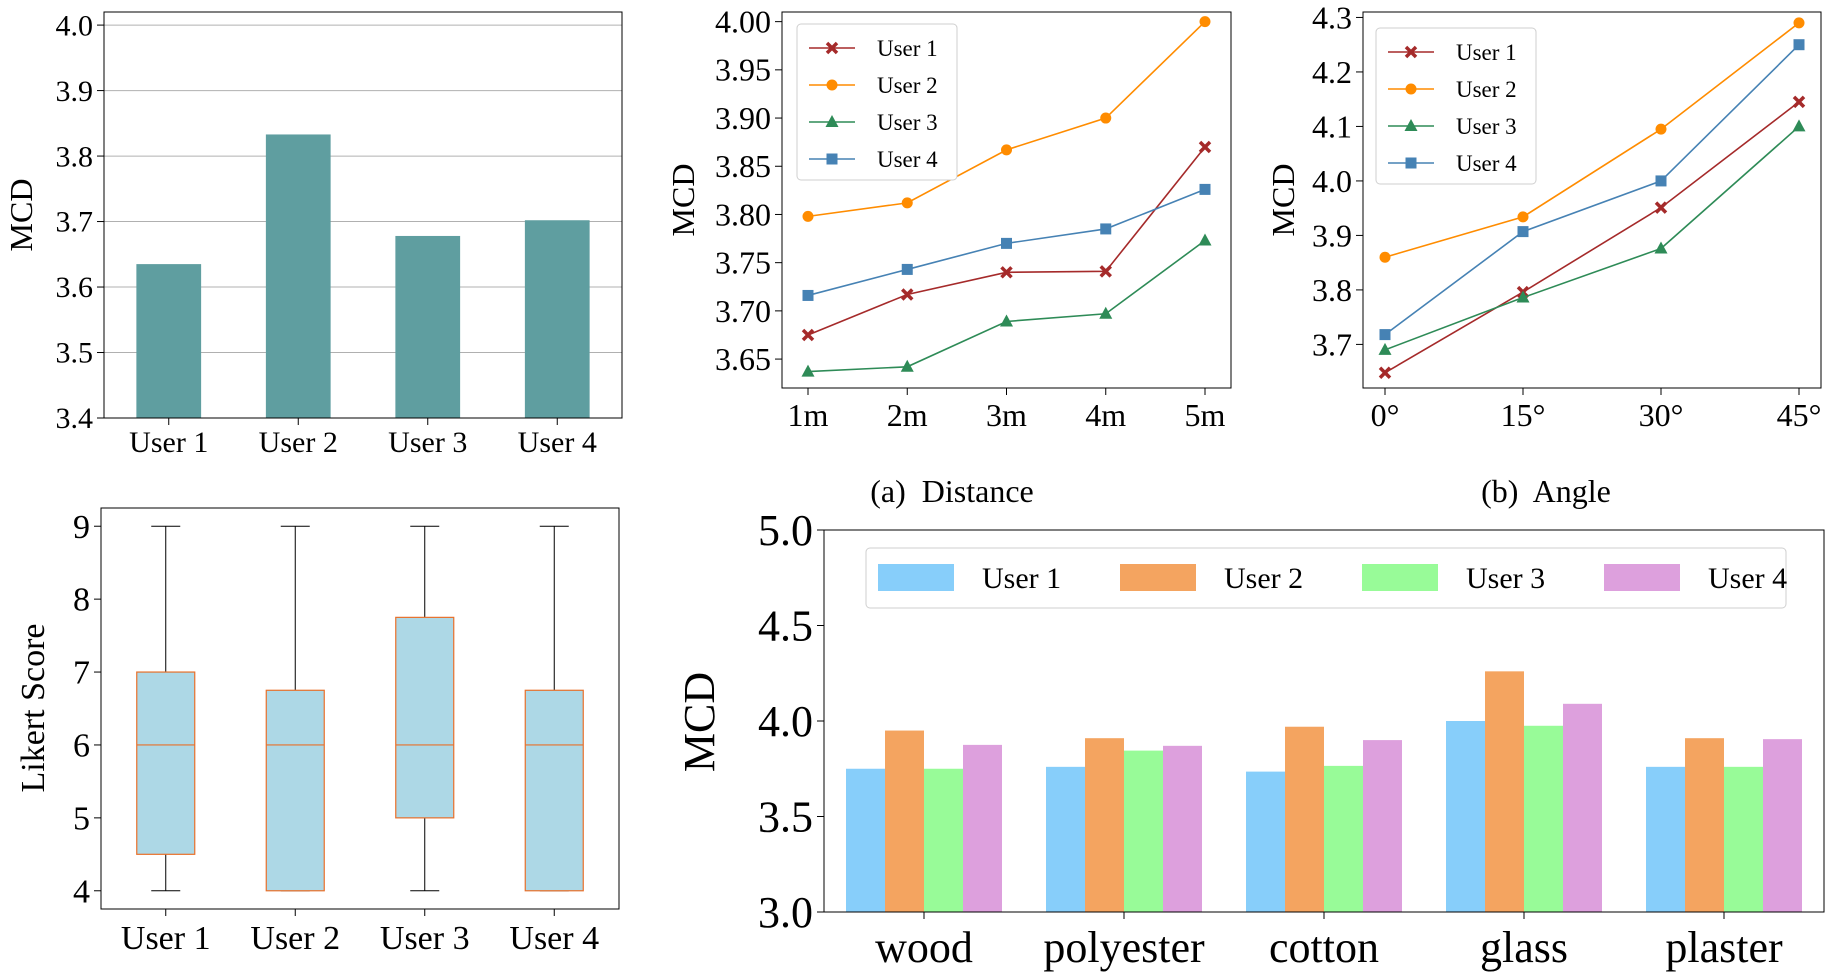 Image resolution: width=1835 pixels, height=980 pixels. What do you see at coordinates (1332, 235) in the screenshot?
I see `y-tick-label: 3.9` at bounding box center [1332, 235].